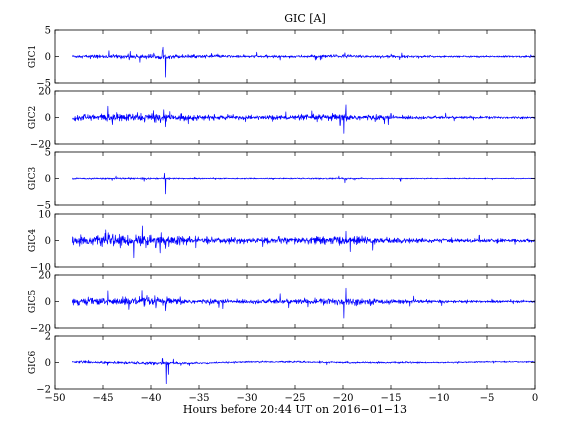  I want to click on y-axis-label-gic4: GIC4, so click(33, 241).